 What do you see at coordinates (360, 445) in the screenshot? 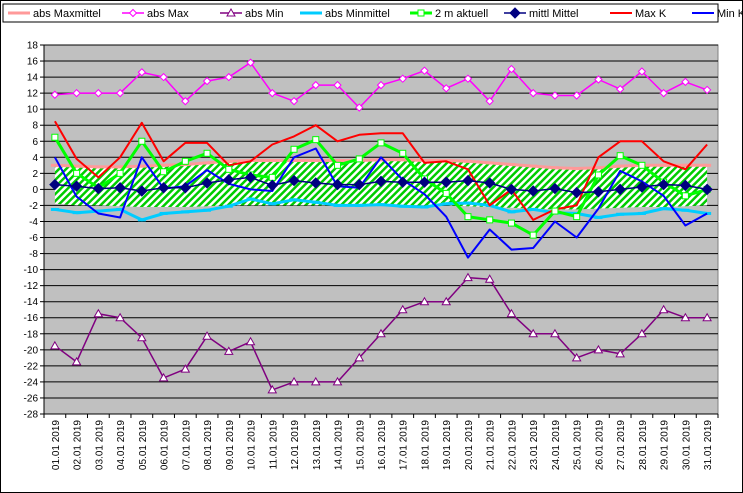
I see `x-tick-label: 15.01 2019` at bounding box center [360, 445].